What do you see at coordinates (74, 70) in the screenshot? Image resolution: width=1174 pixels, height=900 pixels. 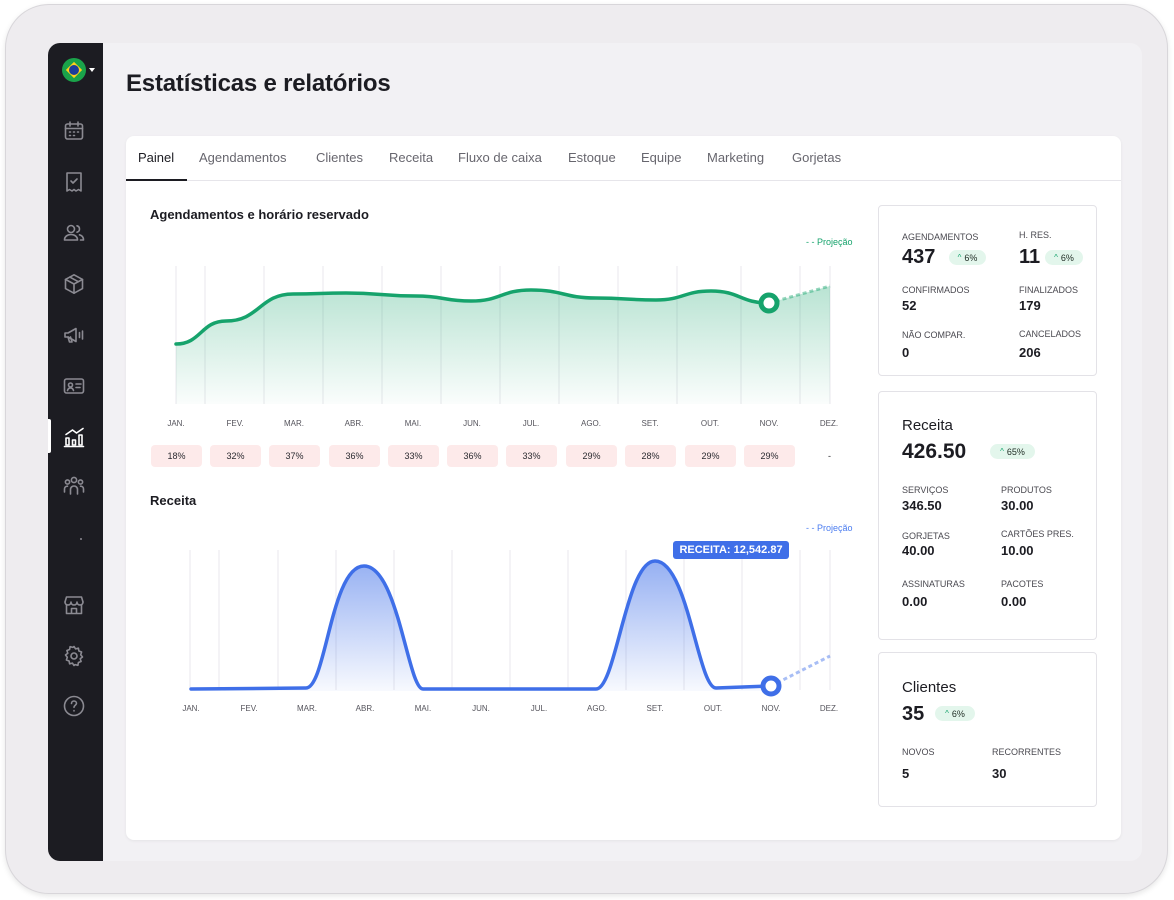 I see `brazil-flag-icon` at bounding box center [74, 70].